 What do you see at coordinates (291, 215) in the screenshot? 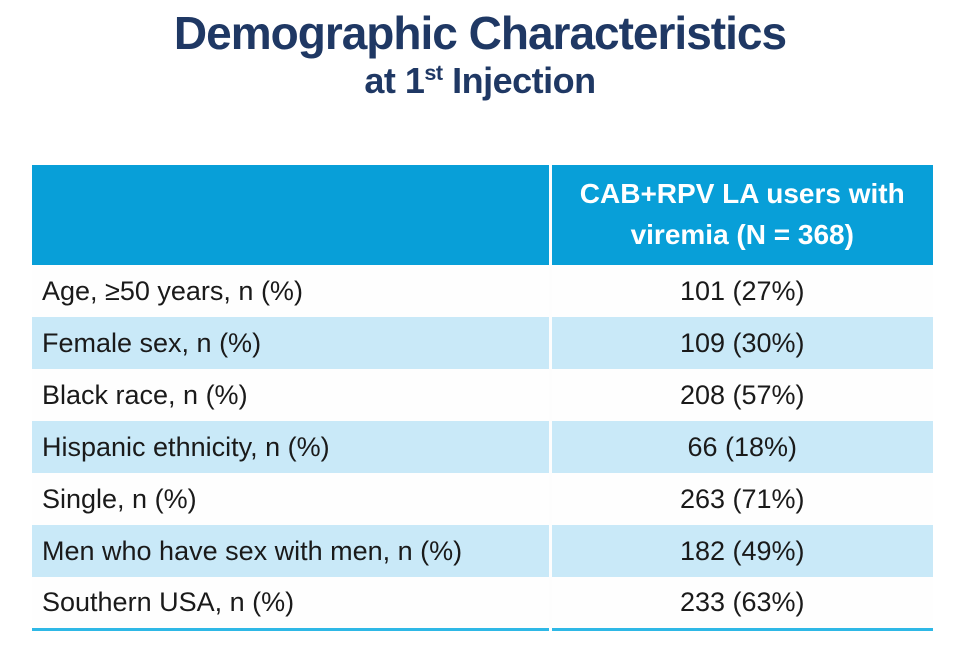
I see `header-empty-cell` at bounding box center [291, 215].